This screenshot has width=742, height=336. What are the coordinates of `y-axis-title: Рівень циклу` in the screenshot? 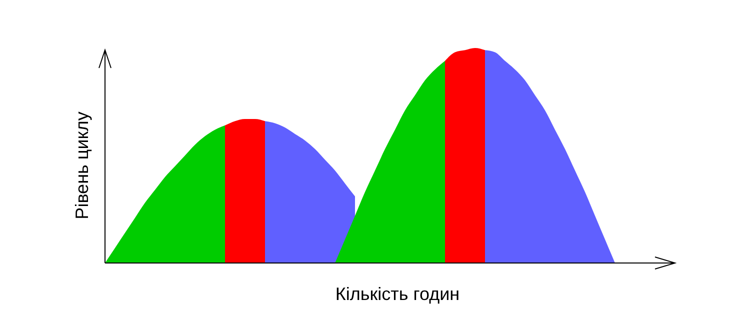 It's located at (82, 166).